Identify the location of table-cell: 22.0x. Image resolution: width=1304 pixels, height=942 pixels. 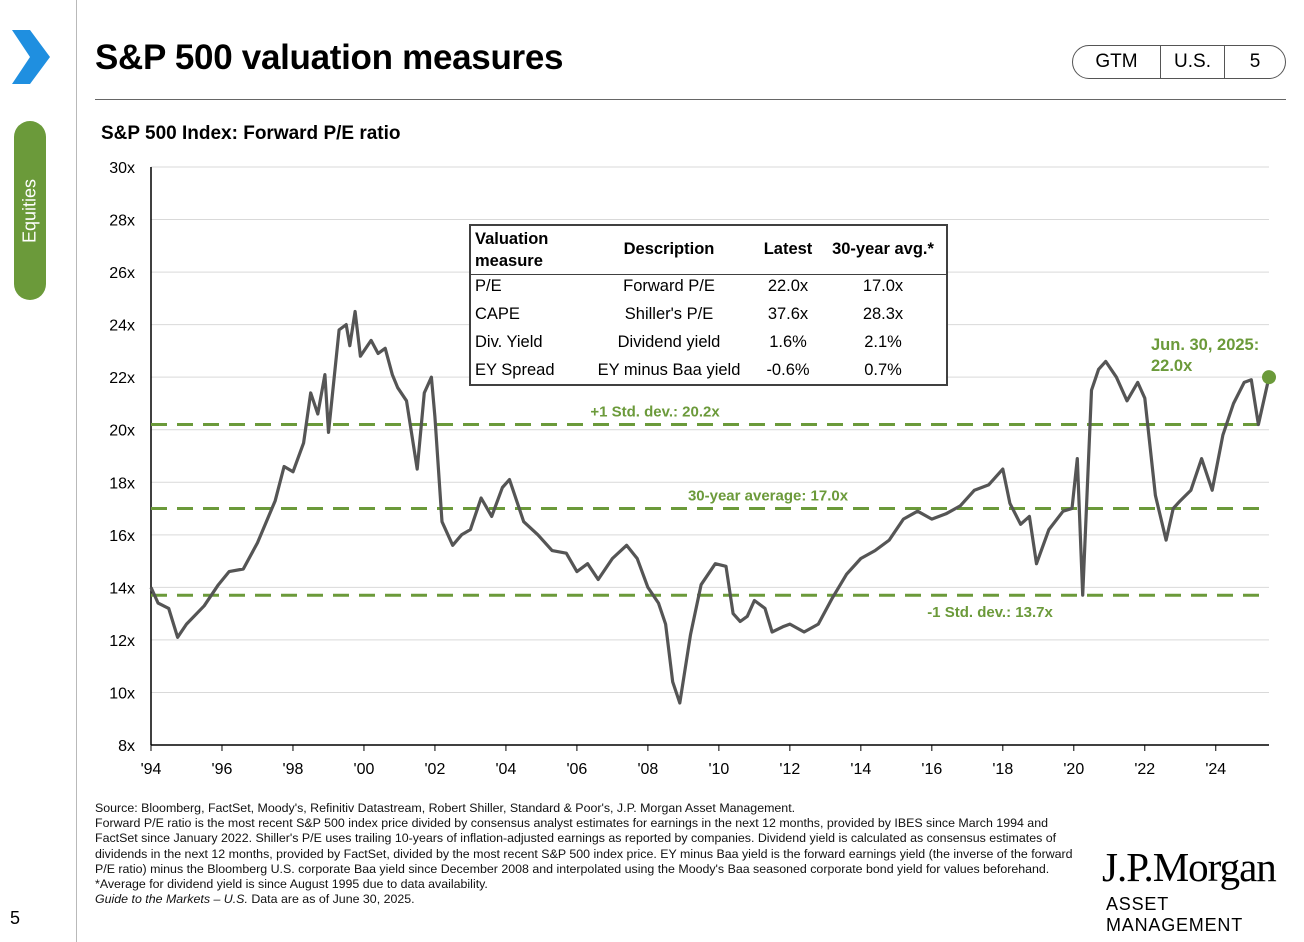
(788, 286).